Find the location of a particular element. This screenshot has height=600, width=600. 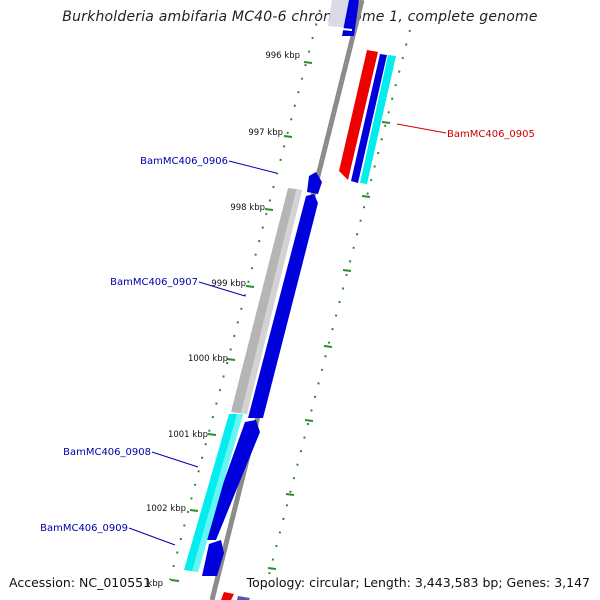

tick-label-1000: 1000 kbp is located at coordinates (208, 359).